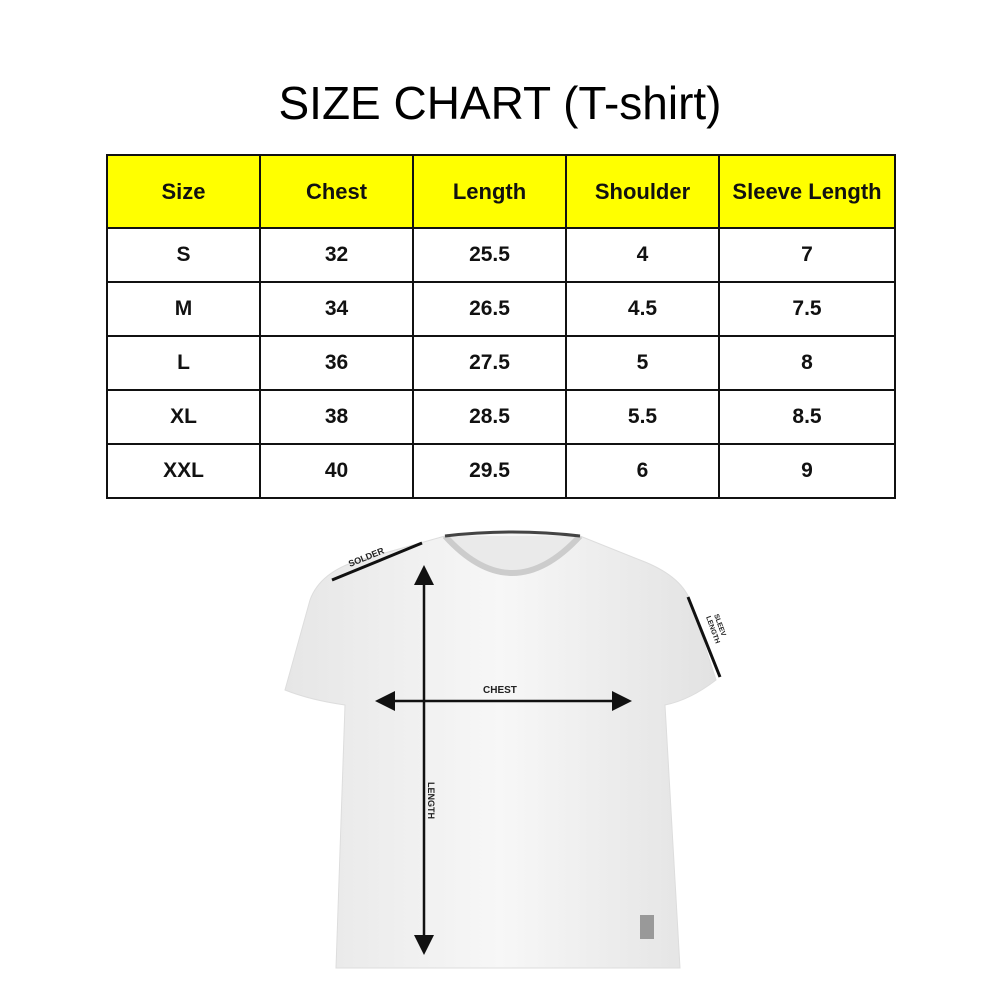 The width and height of the screenshot is (1000, 1000). Describe the element at coordinates (500, 103) in the screenshot. I see `page-title: SIZE CHART (T-shirt)` at that location.